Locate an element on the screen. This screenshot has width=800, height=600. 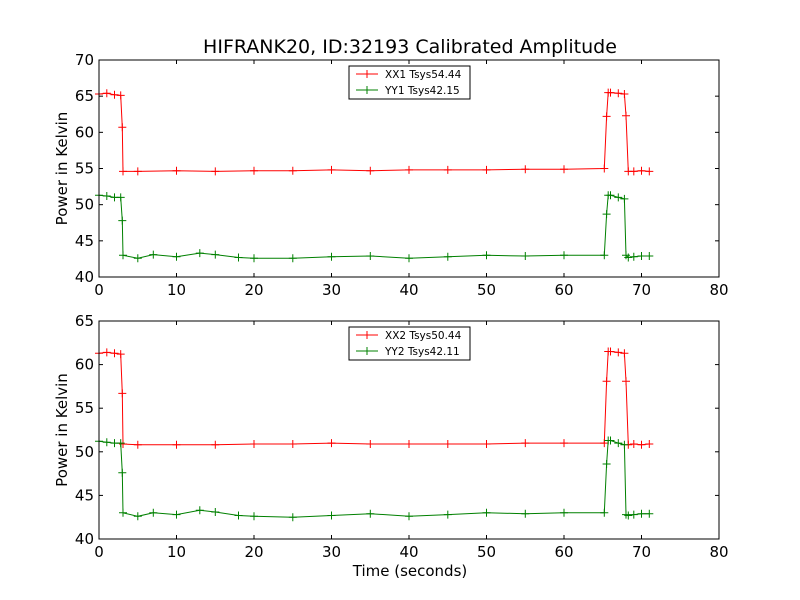
y-axis-label-top: Power in Kelvin is located at coordinates (62, 169).